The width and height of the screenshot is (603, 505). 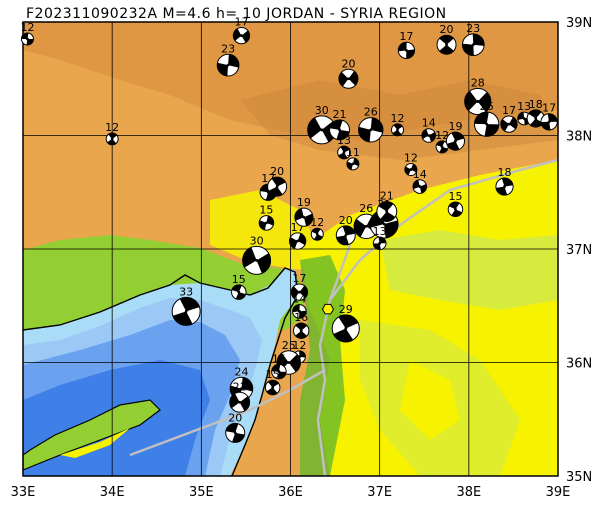 What do you see at coordinates (353, 152) in the screenshot?
I see `depth-label: 11` at bounding box center [353, 152].